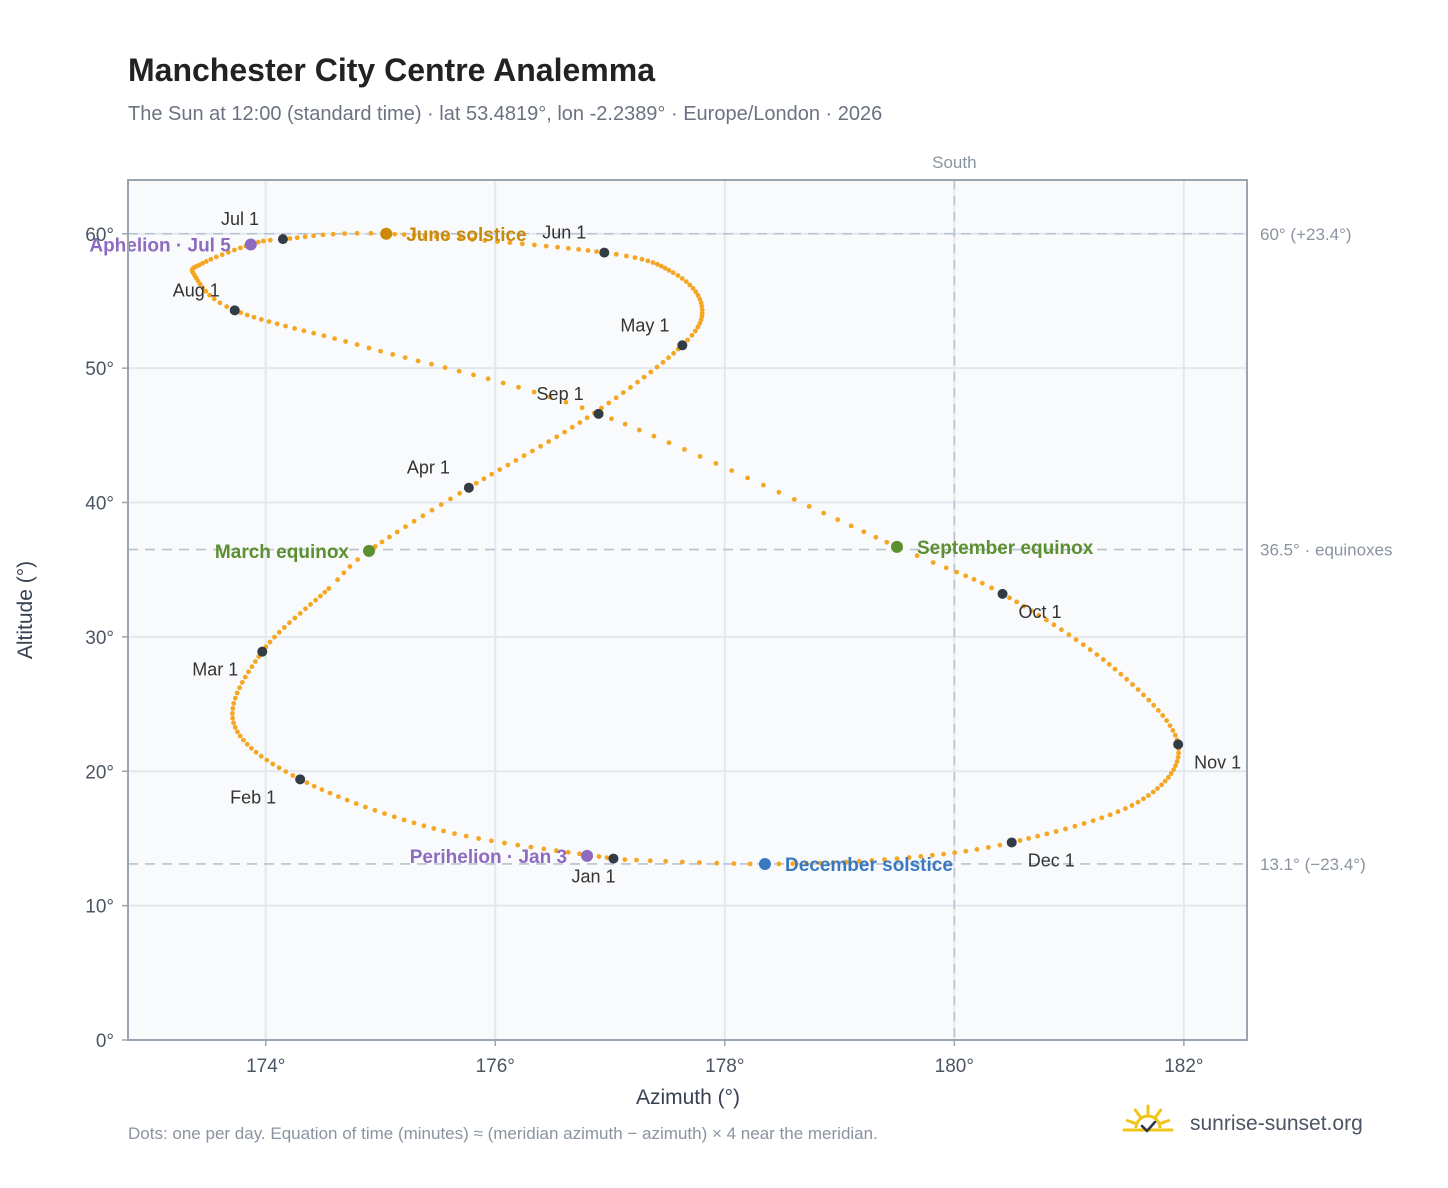  What do you see at coordinates (99, 638) in the screenshot?
I see `y-tick-label: 30°` at bounding box center [99, 638].